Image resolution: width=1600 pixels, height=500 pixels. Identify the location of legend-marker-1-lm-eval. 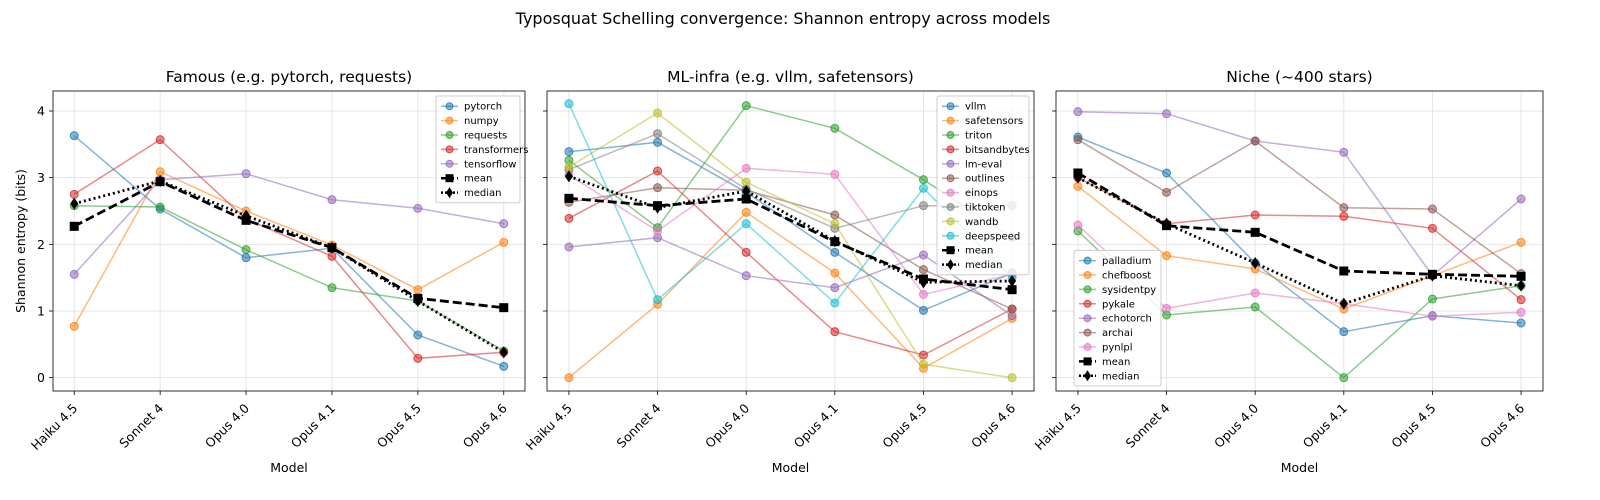
(950, 163).